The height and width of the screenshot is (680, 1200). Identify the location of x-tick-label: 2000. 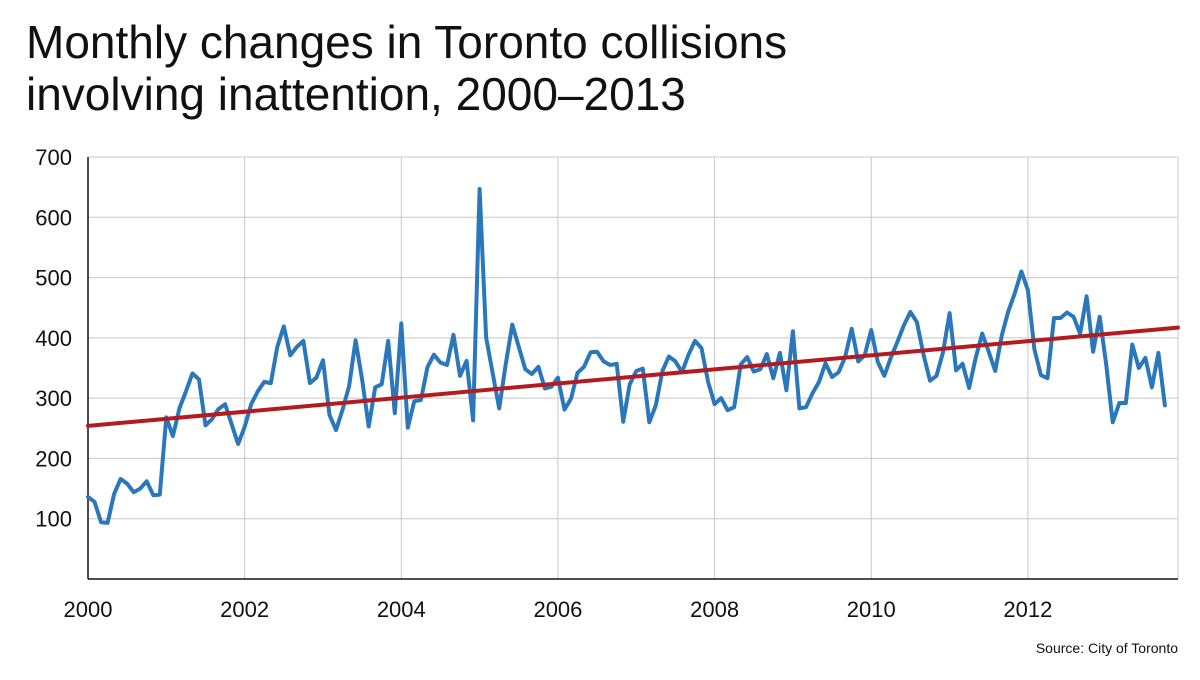
(88, 609).